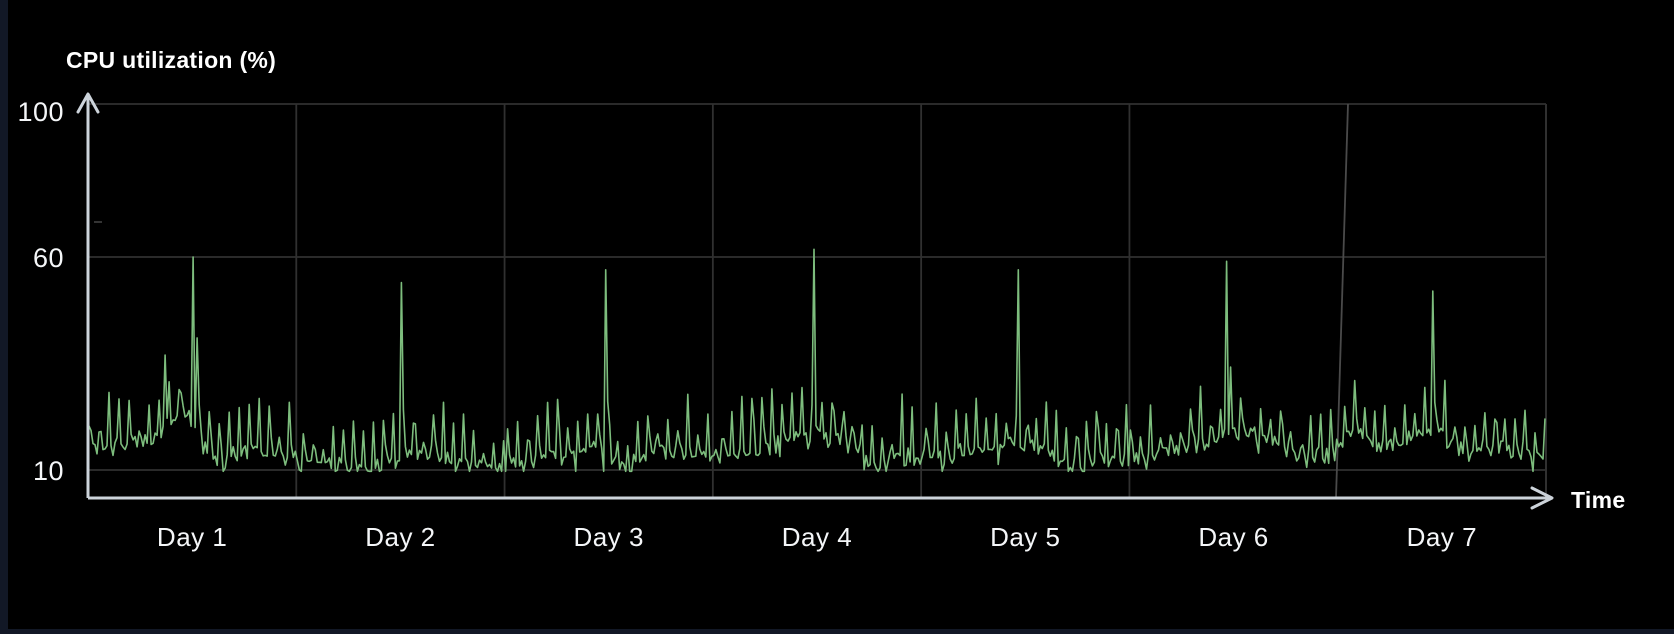  Describe the element at coordinates (192, 537) in the screenshot. I see `x-tick-label-day-1: Day 1` at that location.